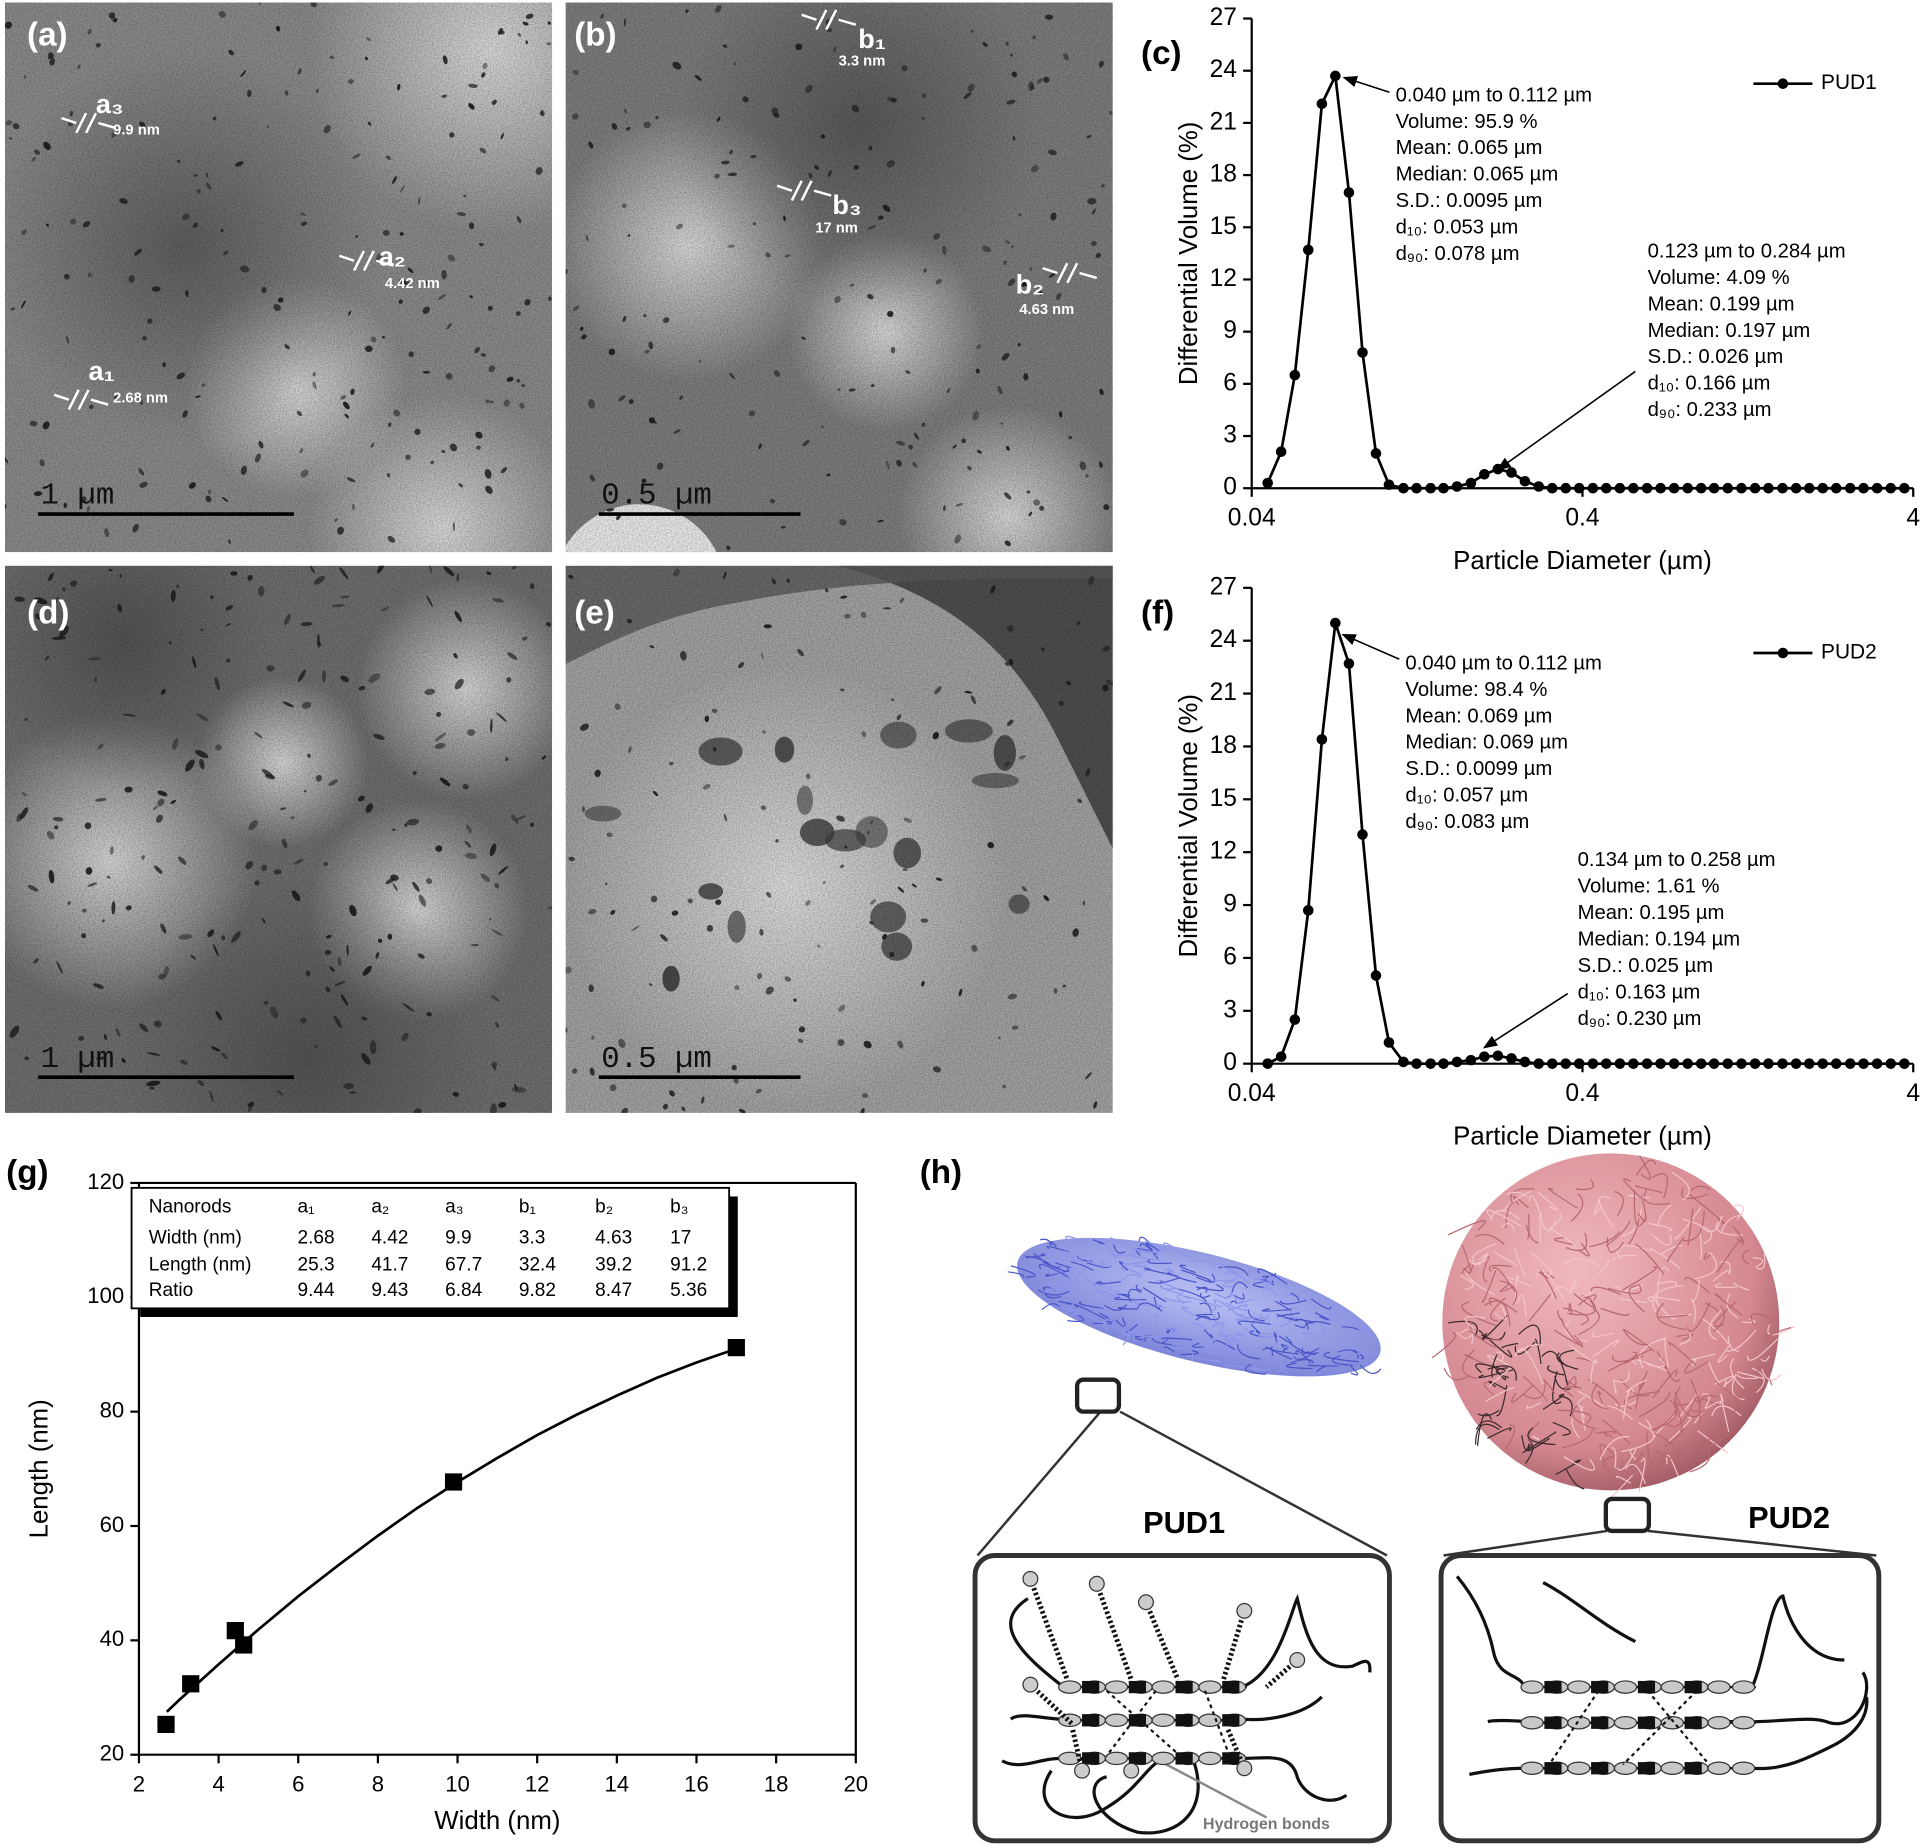  Describe the element at coordinates (1651, 913) in the screenshot. I see `annotation-text: Mean: 0.195 µm` at that location.